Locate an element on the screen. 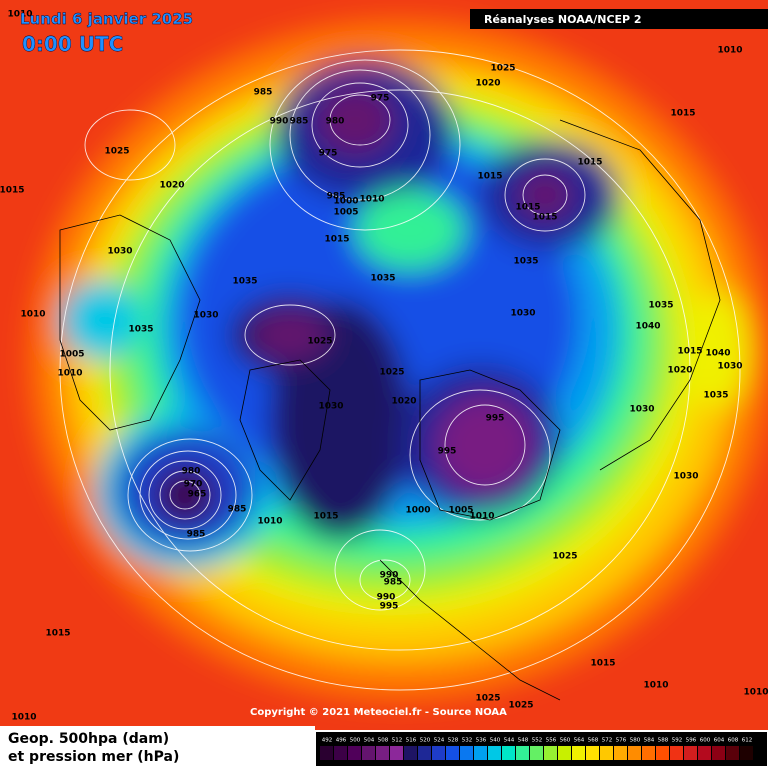  scale-label: 604 is located at coordinates (719, 741).